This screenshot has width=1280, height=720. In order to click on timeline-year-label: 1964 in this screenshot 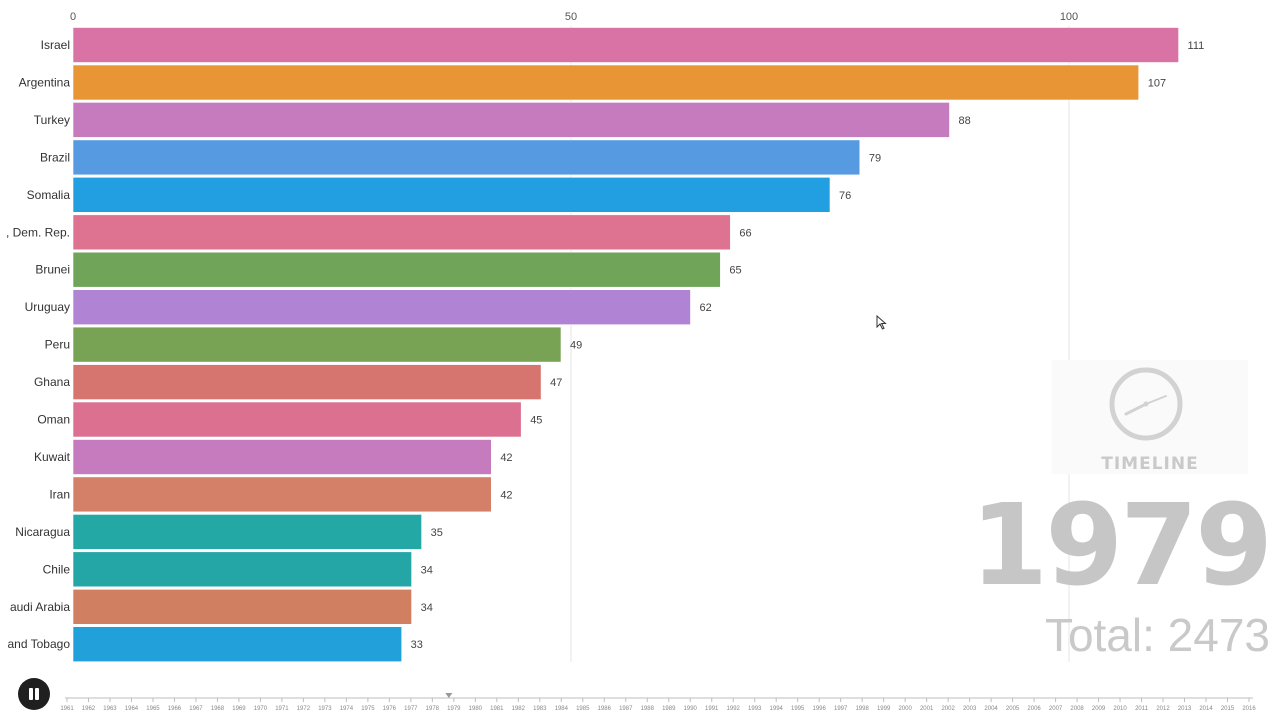, I will do `click(132, 709)`.